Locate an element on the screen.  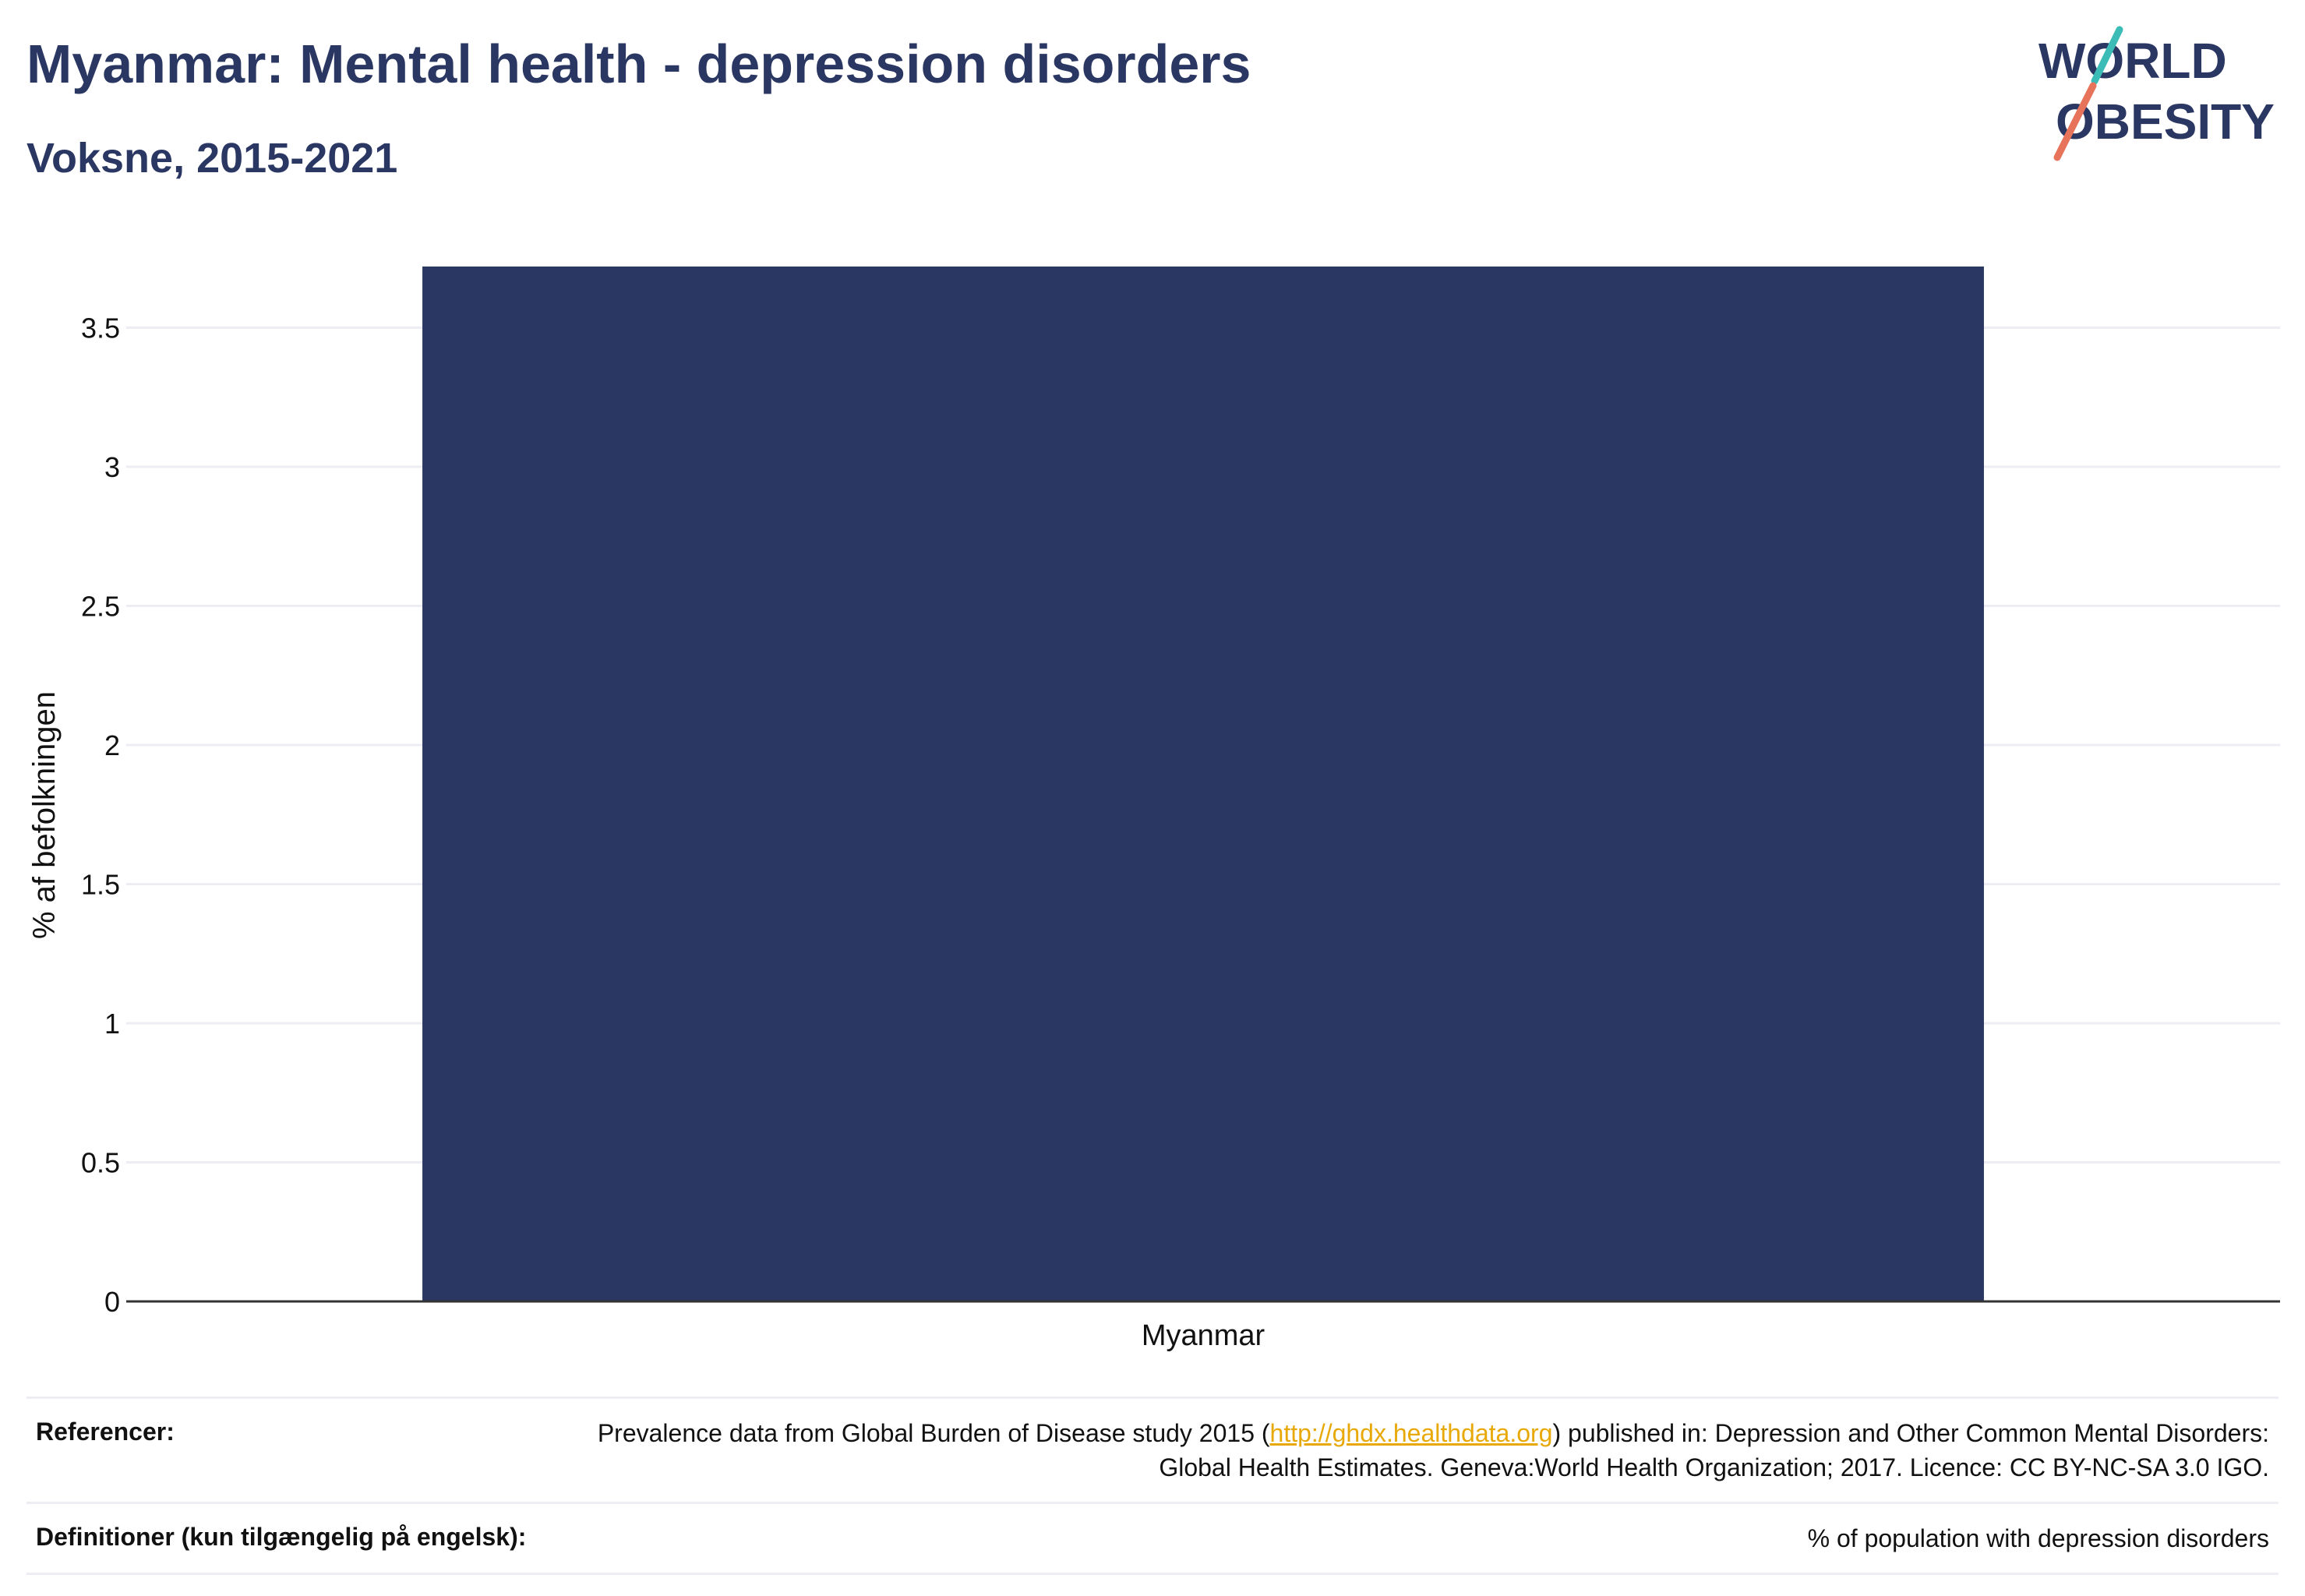
logo-text-obesity: OBESITY is located at coordinates (2165, 122).